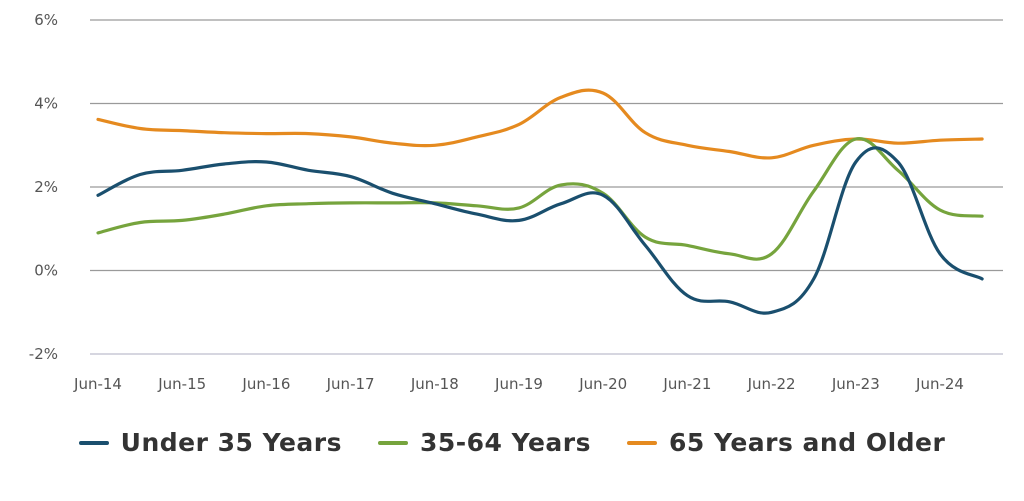  What do you see at coordinates (939, 384) in the screenshot?
I see `x-tick-label: Jun-24` at bounding box center [939, 384].